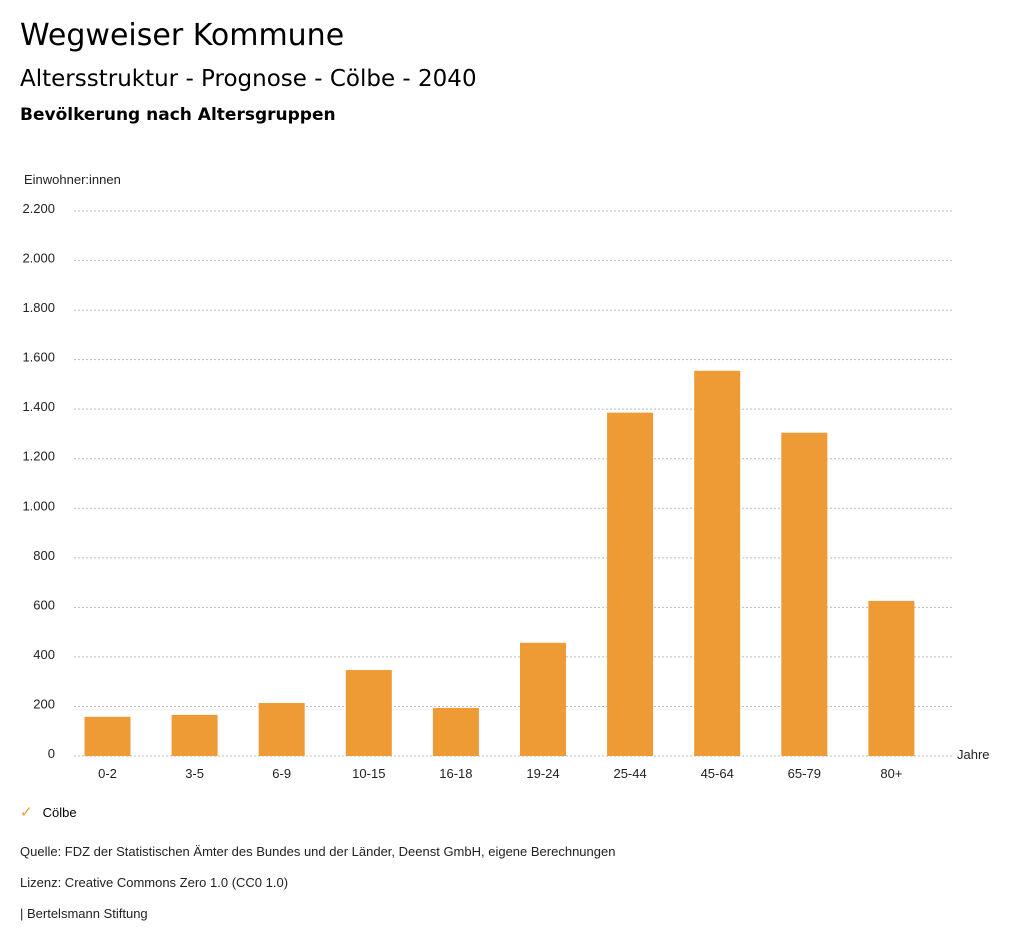 Image resolution: width=1024 pixels, height=946 pixels. I want to click on x-tick-label: 65-79, so click(804, 773).